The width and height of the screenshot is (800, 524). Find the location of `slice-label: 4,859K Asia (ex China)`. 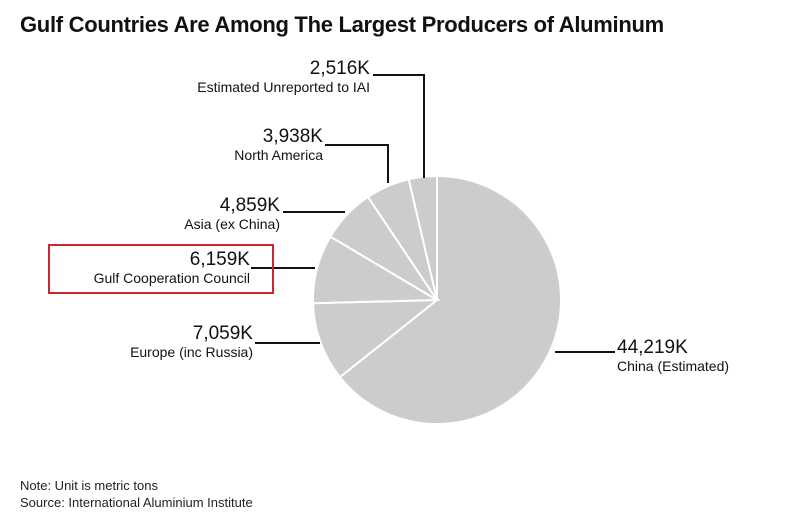

slice-label: 4,859K Asia (ex China) is located at coordinates (215, 214).